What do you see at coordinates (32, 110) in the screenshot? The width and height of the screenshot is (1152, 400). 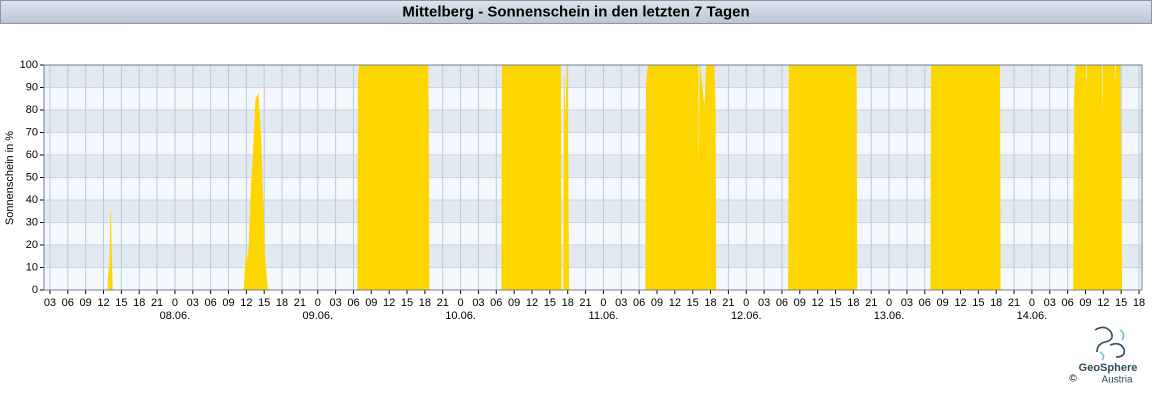 I see `y-tick-label: 80` at bounding box center [32, 110].